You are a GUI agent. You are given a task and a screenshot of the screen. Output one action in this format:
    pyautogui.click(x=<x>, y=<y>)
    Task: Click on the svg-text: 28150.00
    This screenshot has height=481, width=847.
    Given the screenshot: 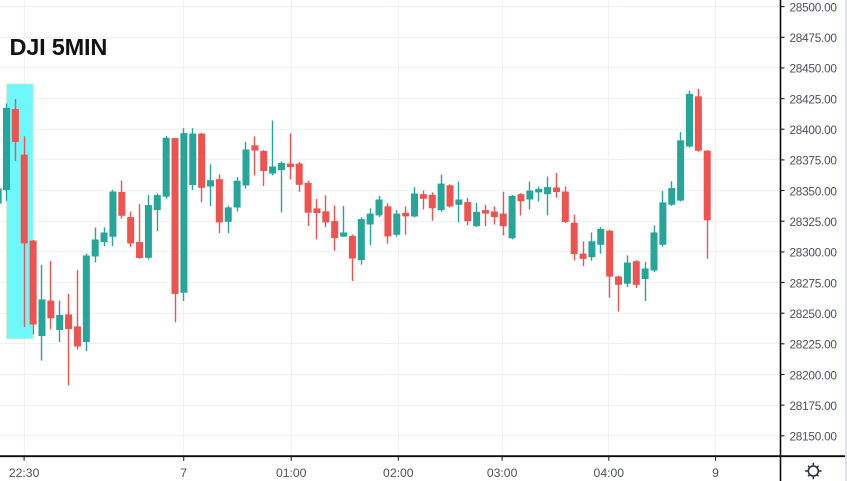 What is the action you would take?
    pyautogui.click(x=814, y=437)
    